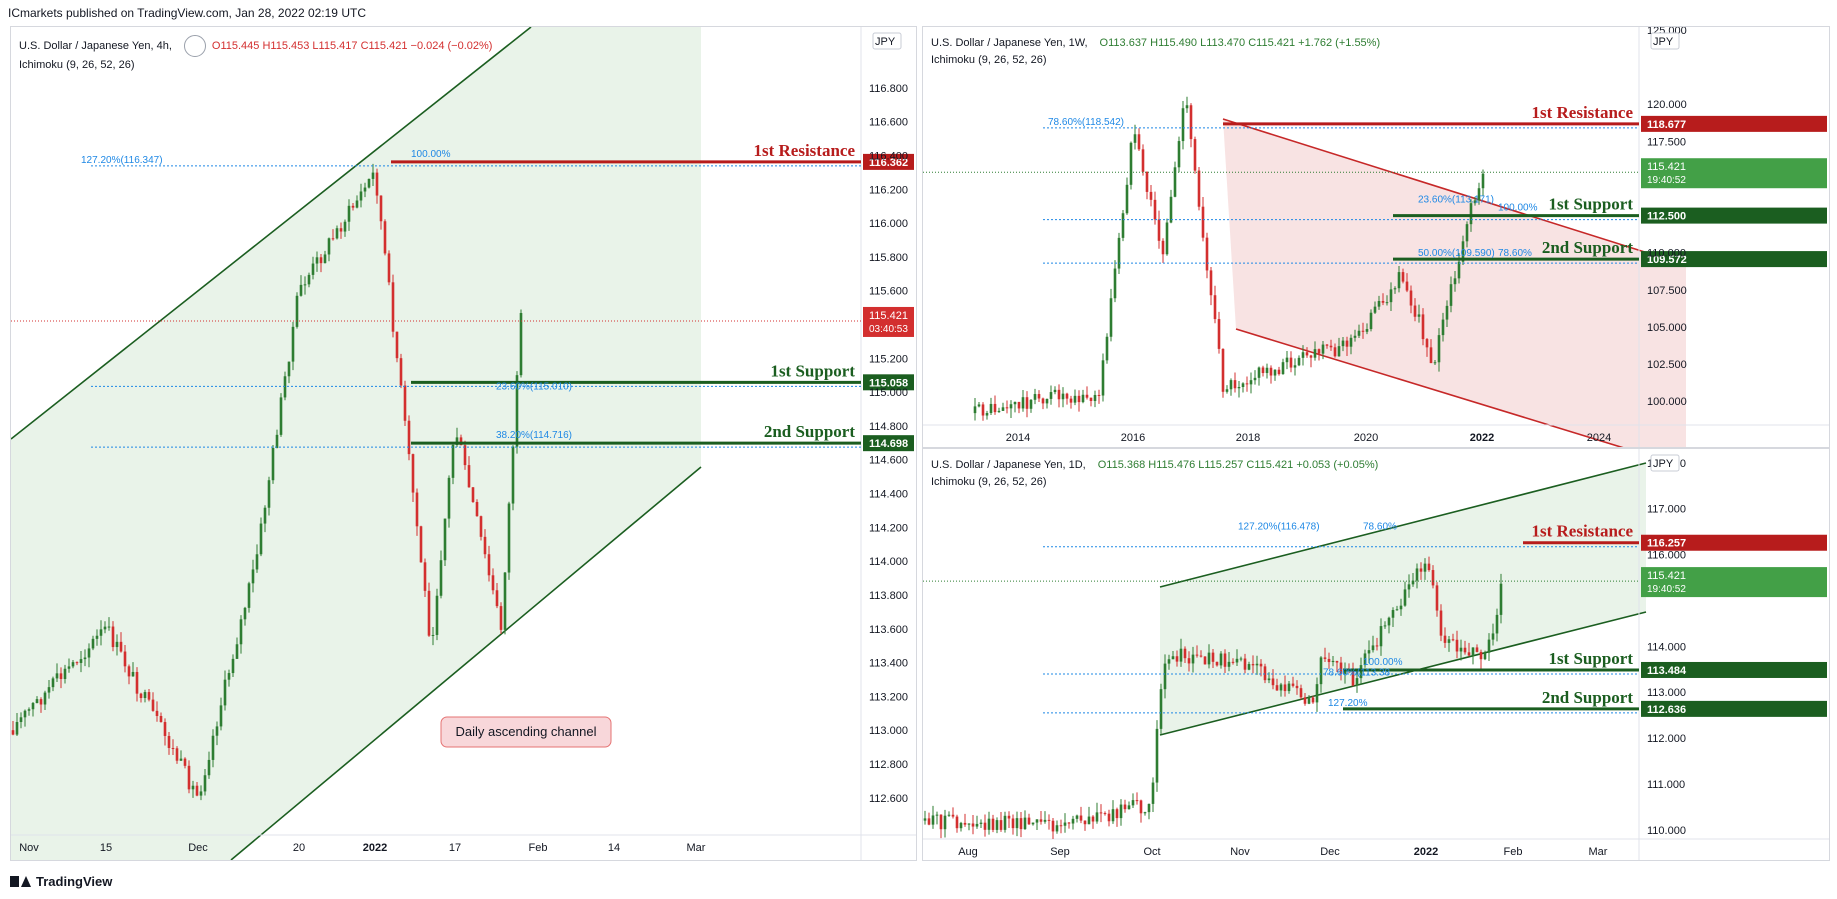 Image resolution: width=1837 pixels, height=899 pixels. Describe the element at coordinates (888, 697) in the screenshot. I see `y-tick-label: 113.200` at that location.